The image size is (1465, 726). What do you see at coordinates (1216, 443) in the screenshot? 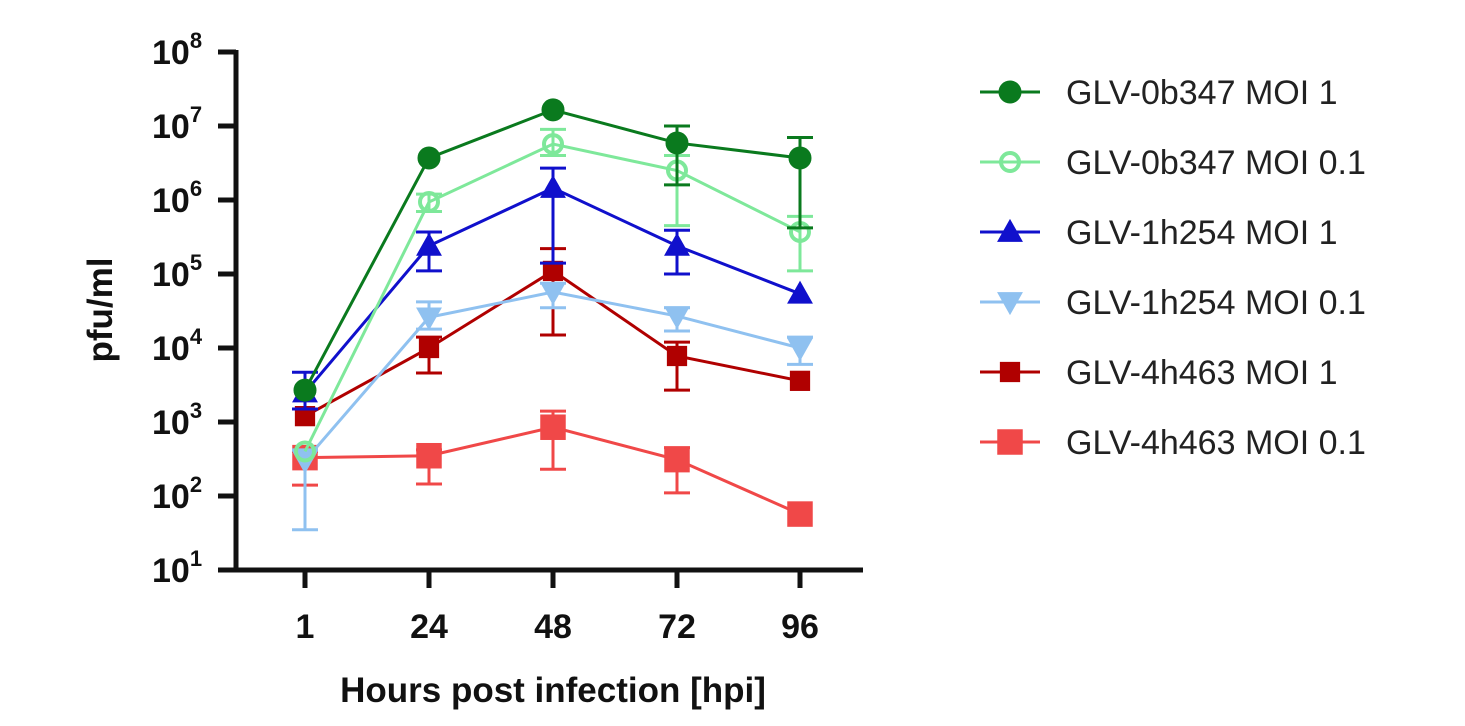
I see `legend-label: GLV-4h463 MOI 0.1` at bounding box center [1216, 443].